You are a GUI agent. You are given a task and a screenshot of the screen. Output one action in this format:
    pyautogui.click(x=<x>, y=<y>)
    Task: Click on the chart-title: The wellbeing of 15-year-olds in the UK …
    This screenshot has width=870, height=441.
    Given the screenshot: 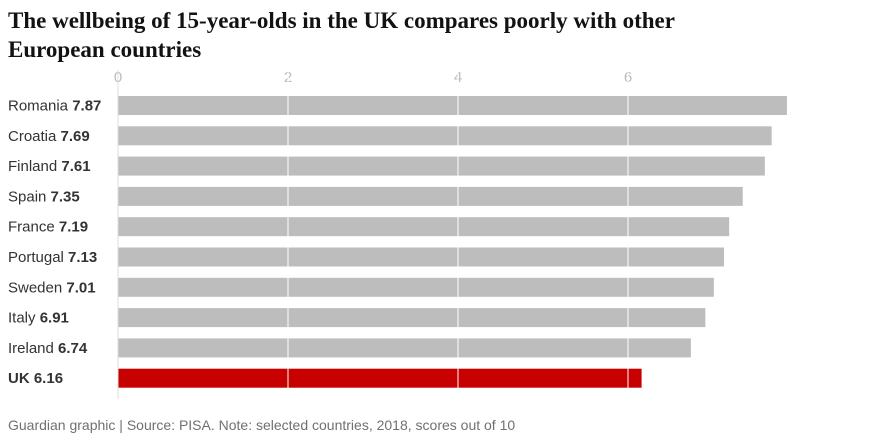 What is the action you would take?
    pyautogui.click(x=341, y=35)
    